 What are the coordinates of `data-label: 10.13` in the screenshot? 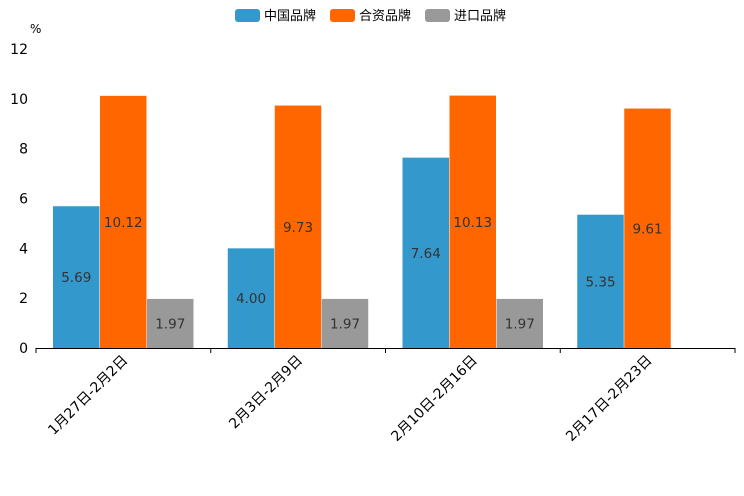 It's located at (472, 223).